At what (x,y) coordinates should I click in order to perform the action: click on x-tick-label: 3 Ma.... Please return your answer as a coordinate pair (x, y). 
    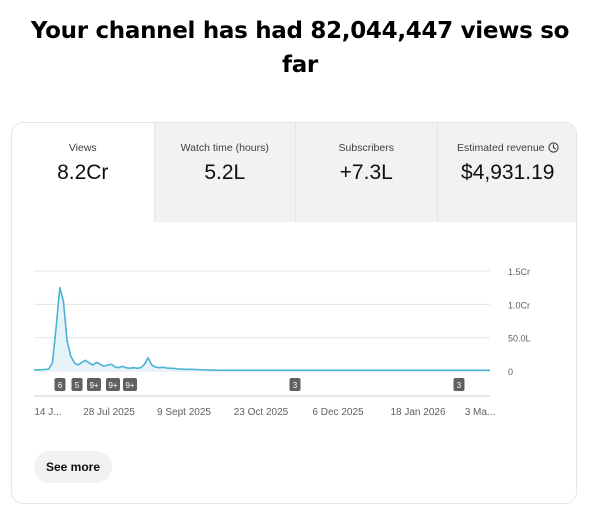
    Looking at the image, I should click on (480, 412).